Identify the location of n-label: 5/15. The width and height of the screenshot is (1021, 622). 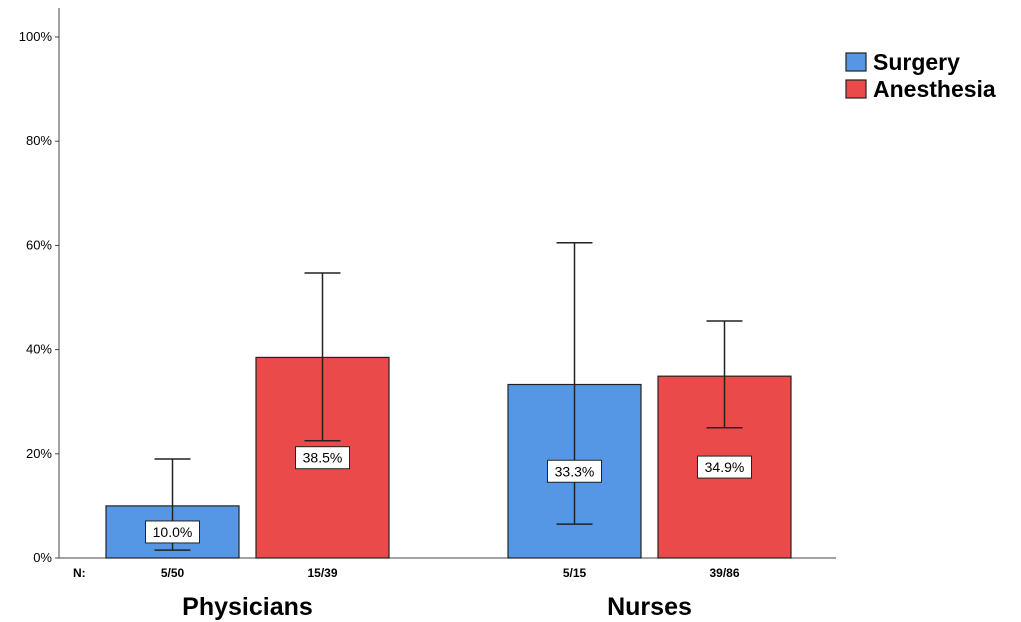
(575, 573).